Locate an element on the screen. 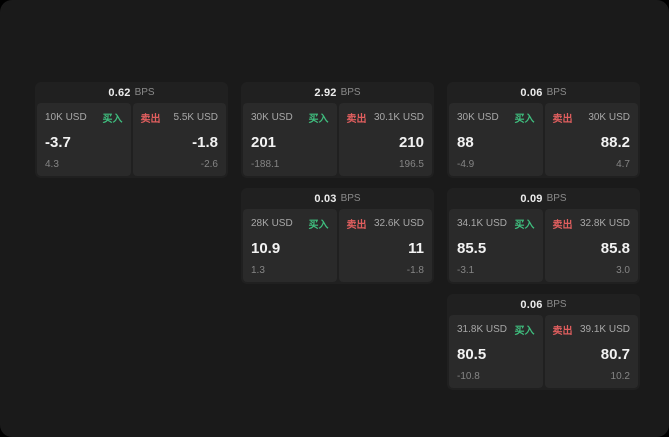 The height and width of the screenshot is (437, 669). sell-price: 11 is located at coordinates (416, 248).